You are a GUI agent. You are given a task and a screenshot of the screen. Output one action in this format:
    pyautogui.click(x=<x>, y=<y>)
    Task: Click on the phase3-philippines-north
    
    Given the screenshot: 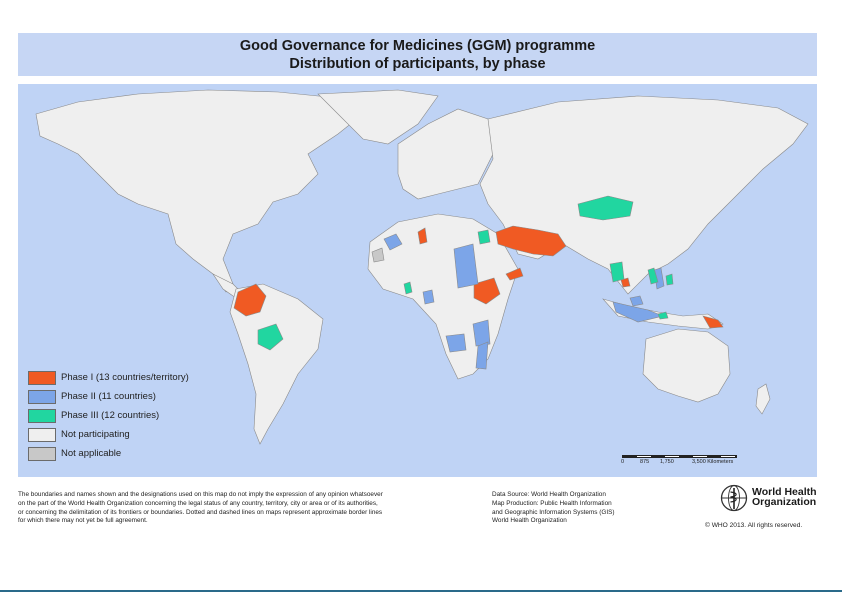 What is the action you would take?
    pyautogui.click(x=669, y=279)
    